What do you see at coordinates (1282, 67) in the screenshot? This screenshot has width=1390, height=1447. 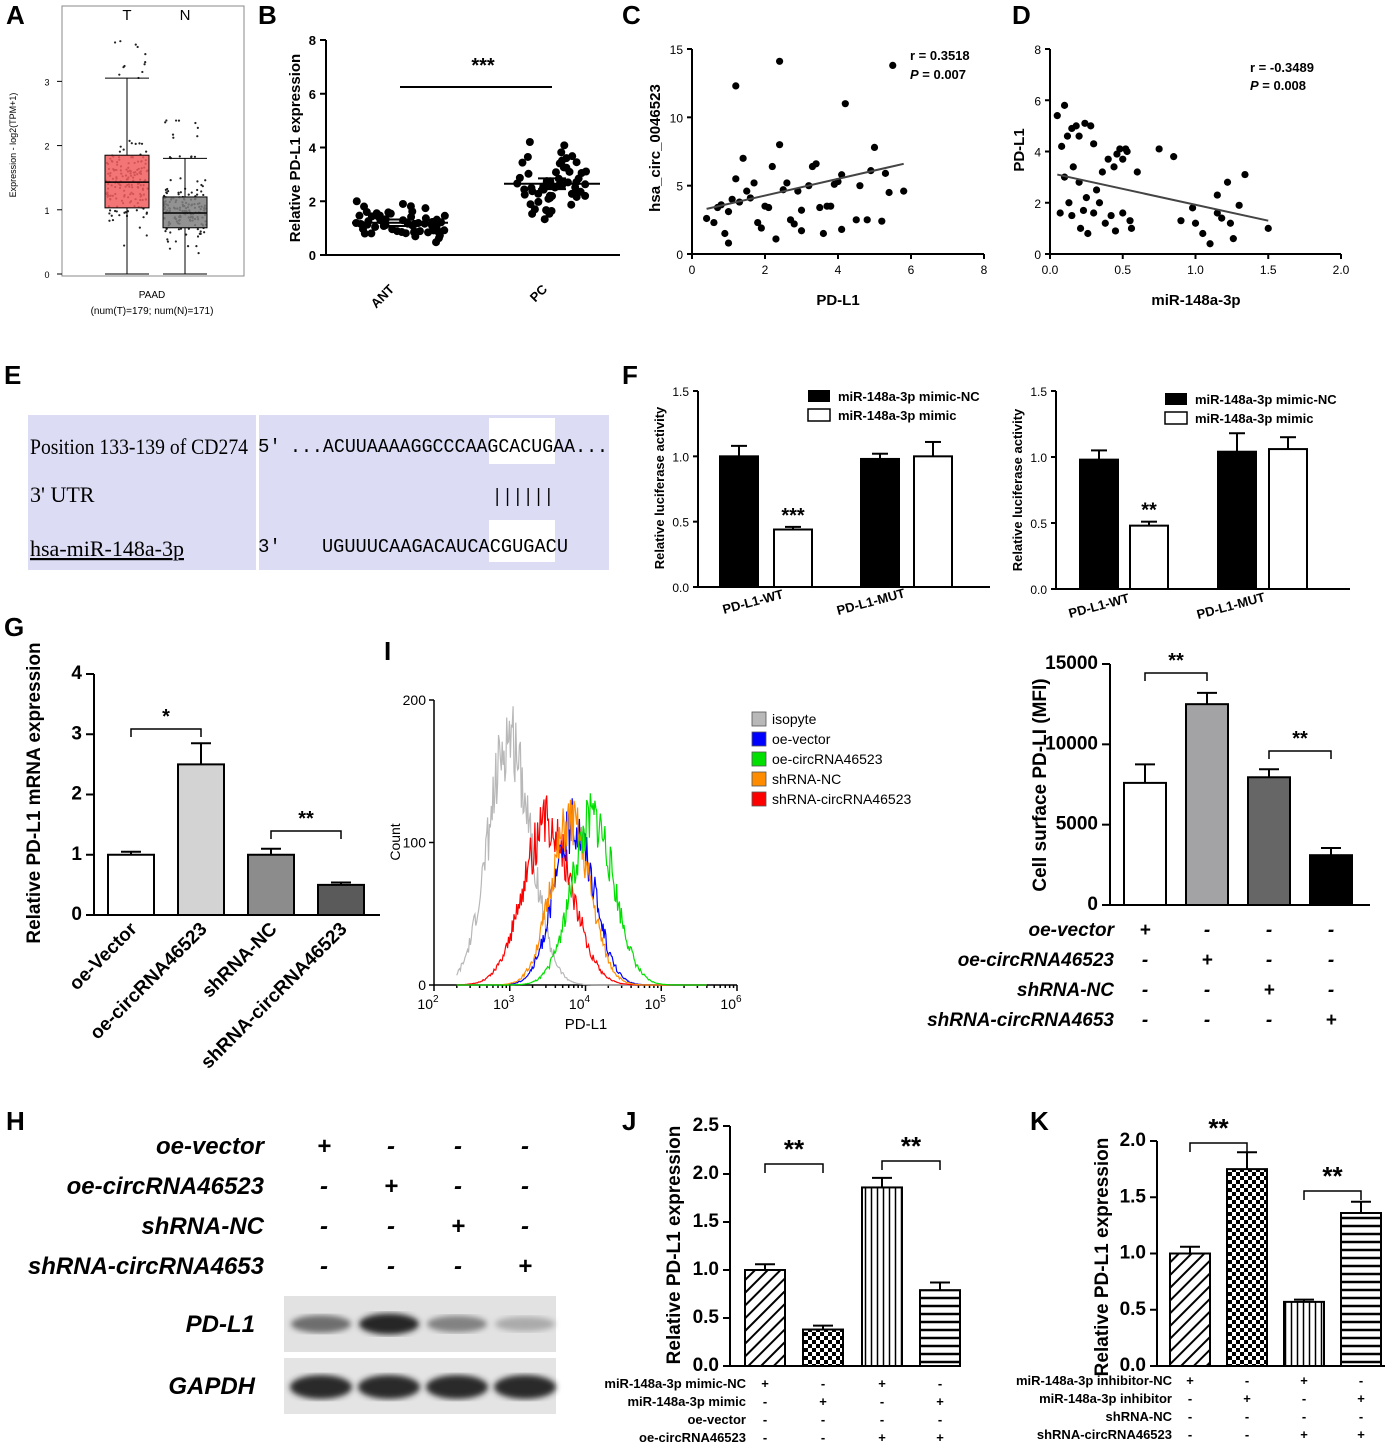 I see `r-value: r = -0.3489` at bounding box center [1282, 67].